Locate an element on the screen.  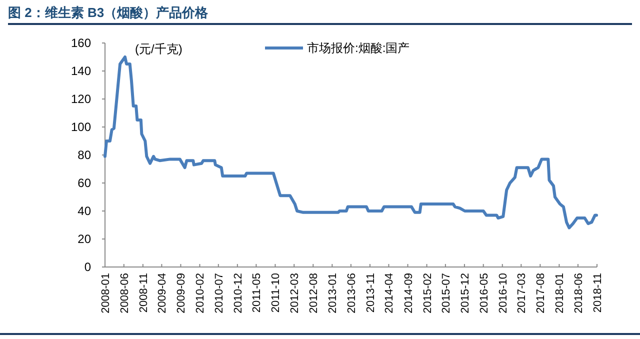
y-tick-label: 20 is located at coordinates (85, 239).